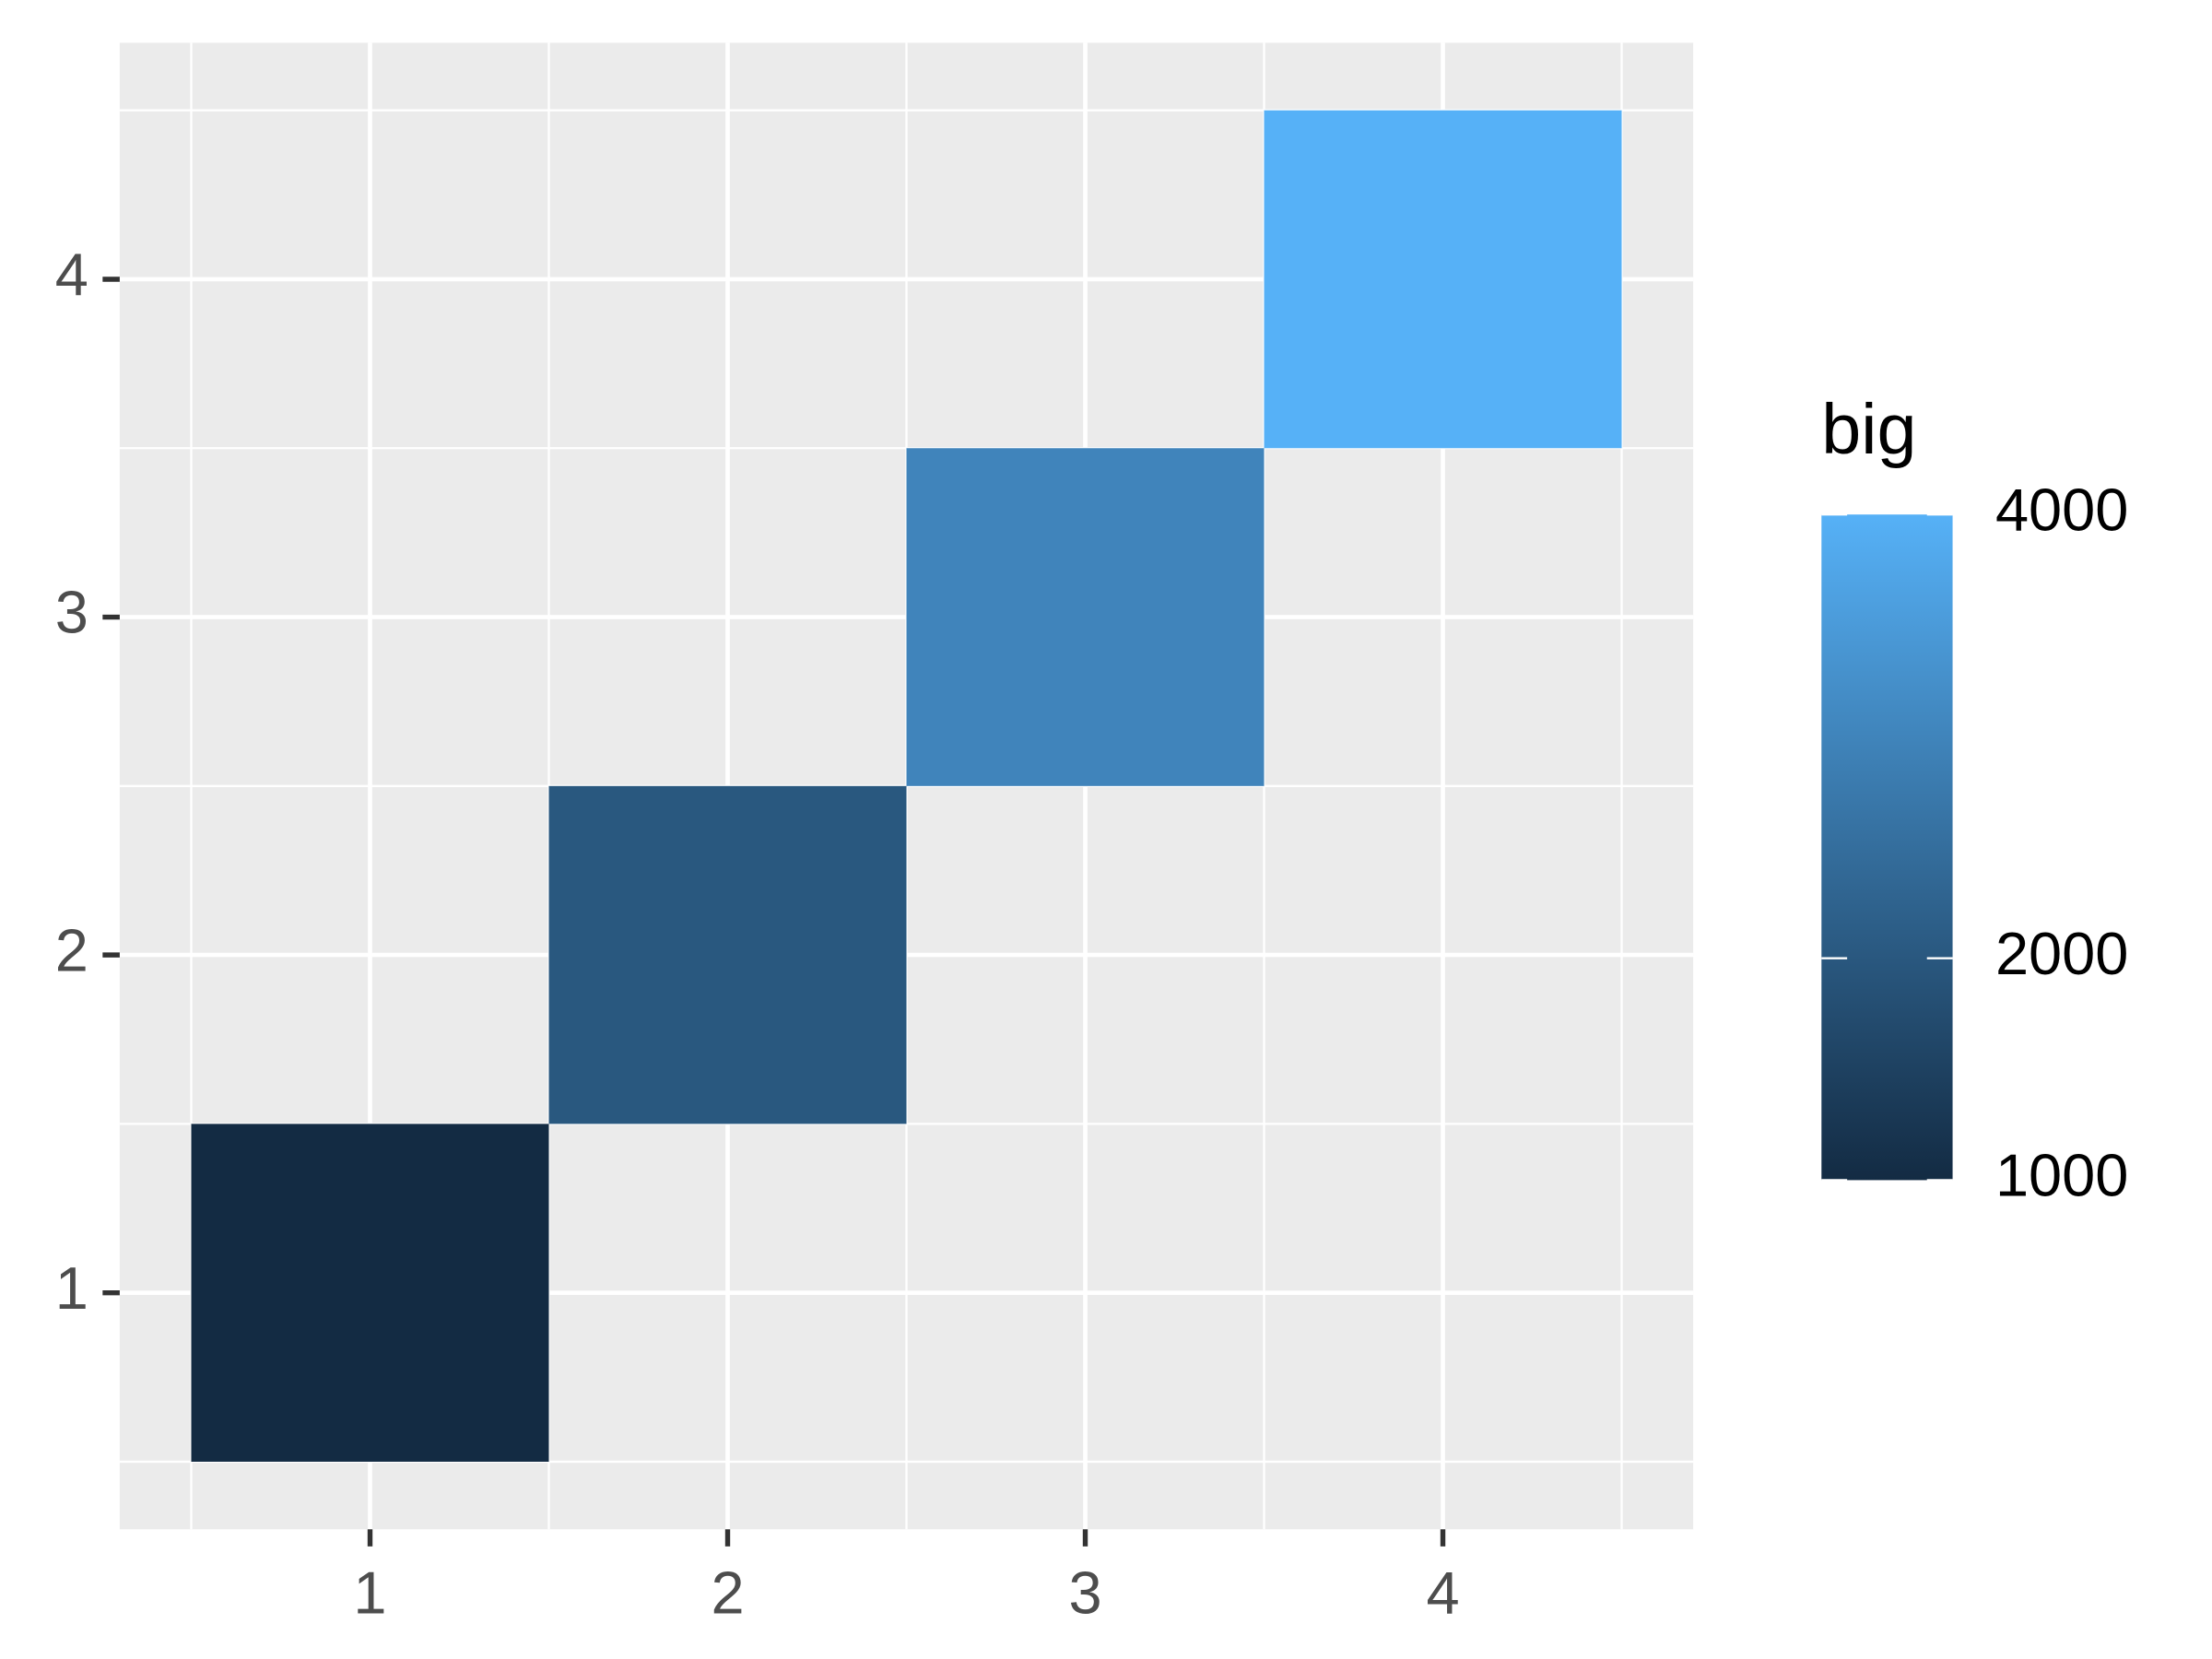 The width and height of the screenshot is (2212, 1659). I want to click on legend-label: 2000, so click(2061, 953).